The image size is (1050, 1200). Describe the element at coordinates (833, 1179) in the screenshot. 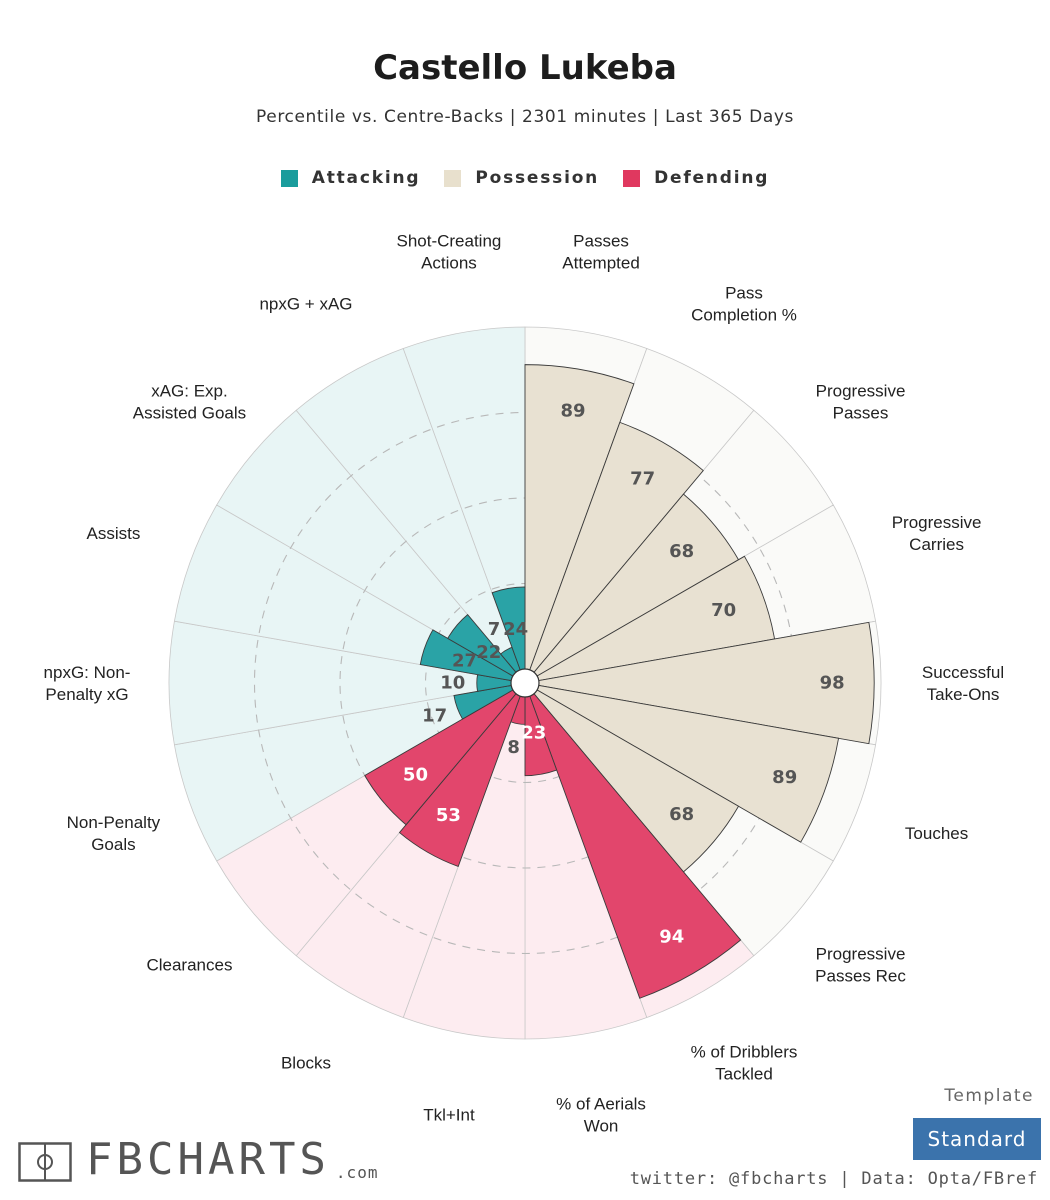

I see `data-credit: twitter: @fbcharts | Data: Opta/FBref` at that location.